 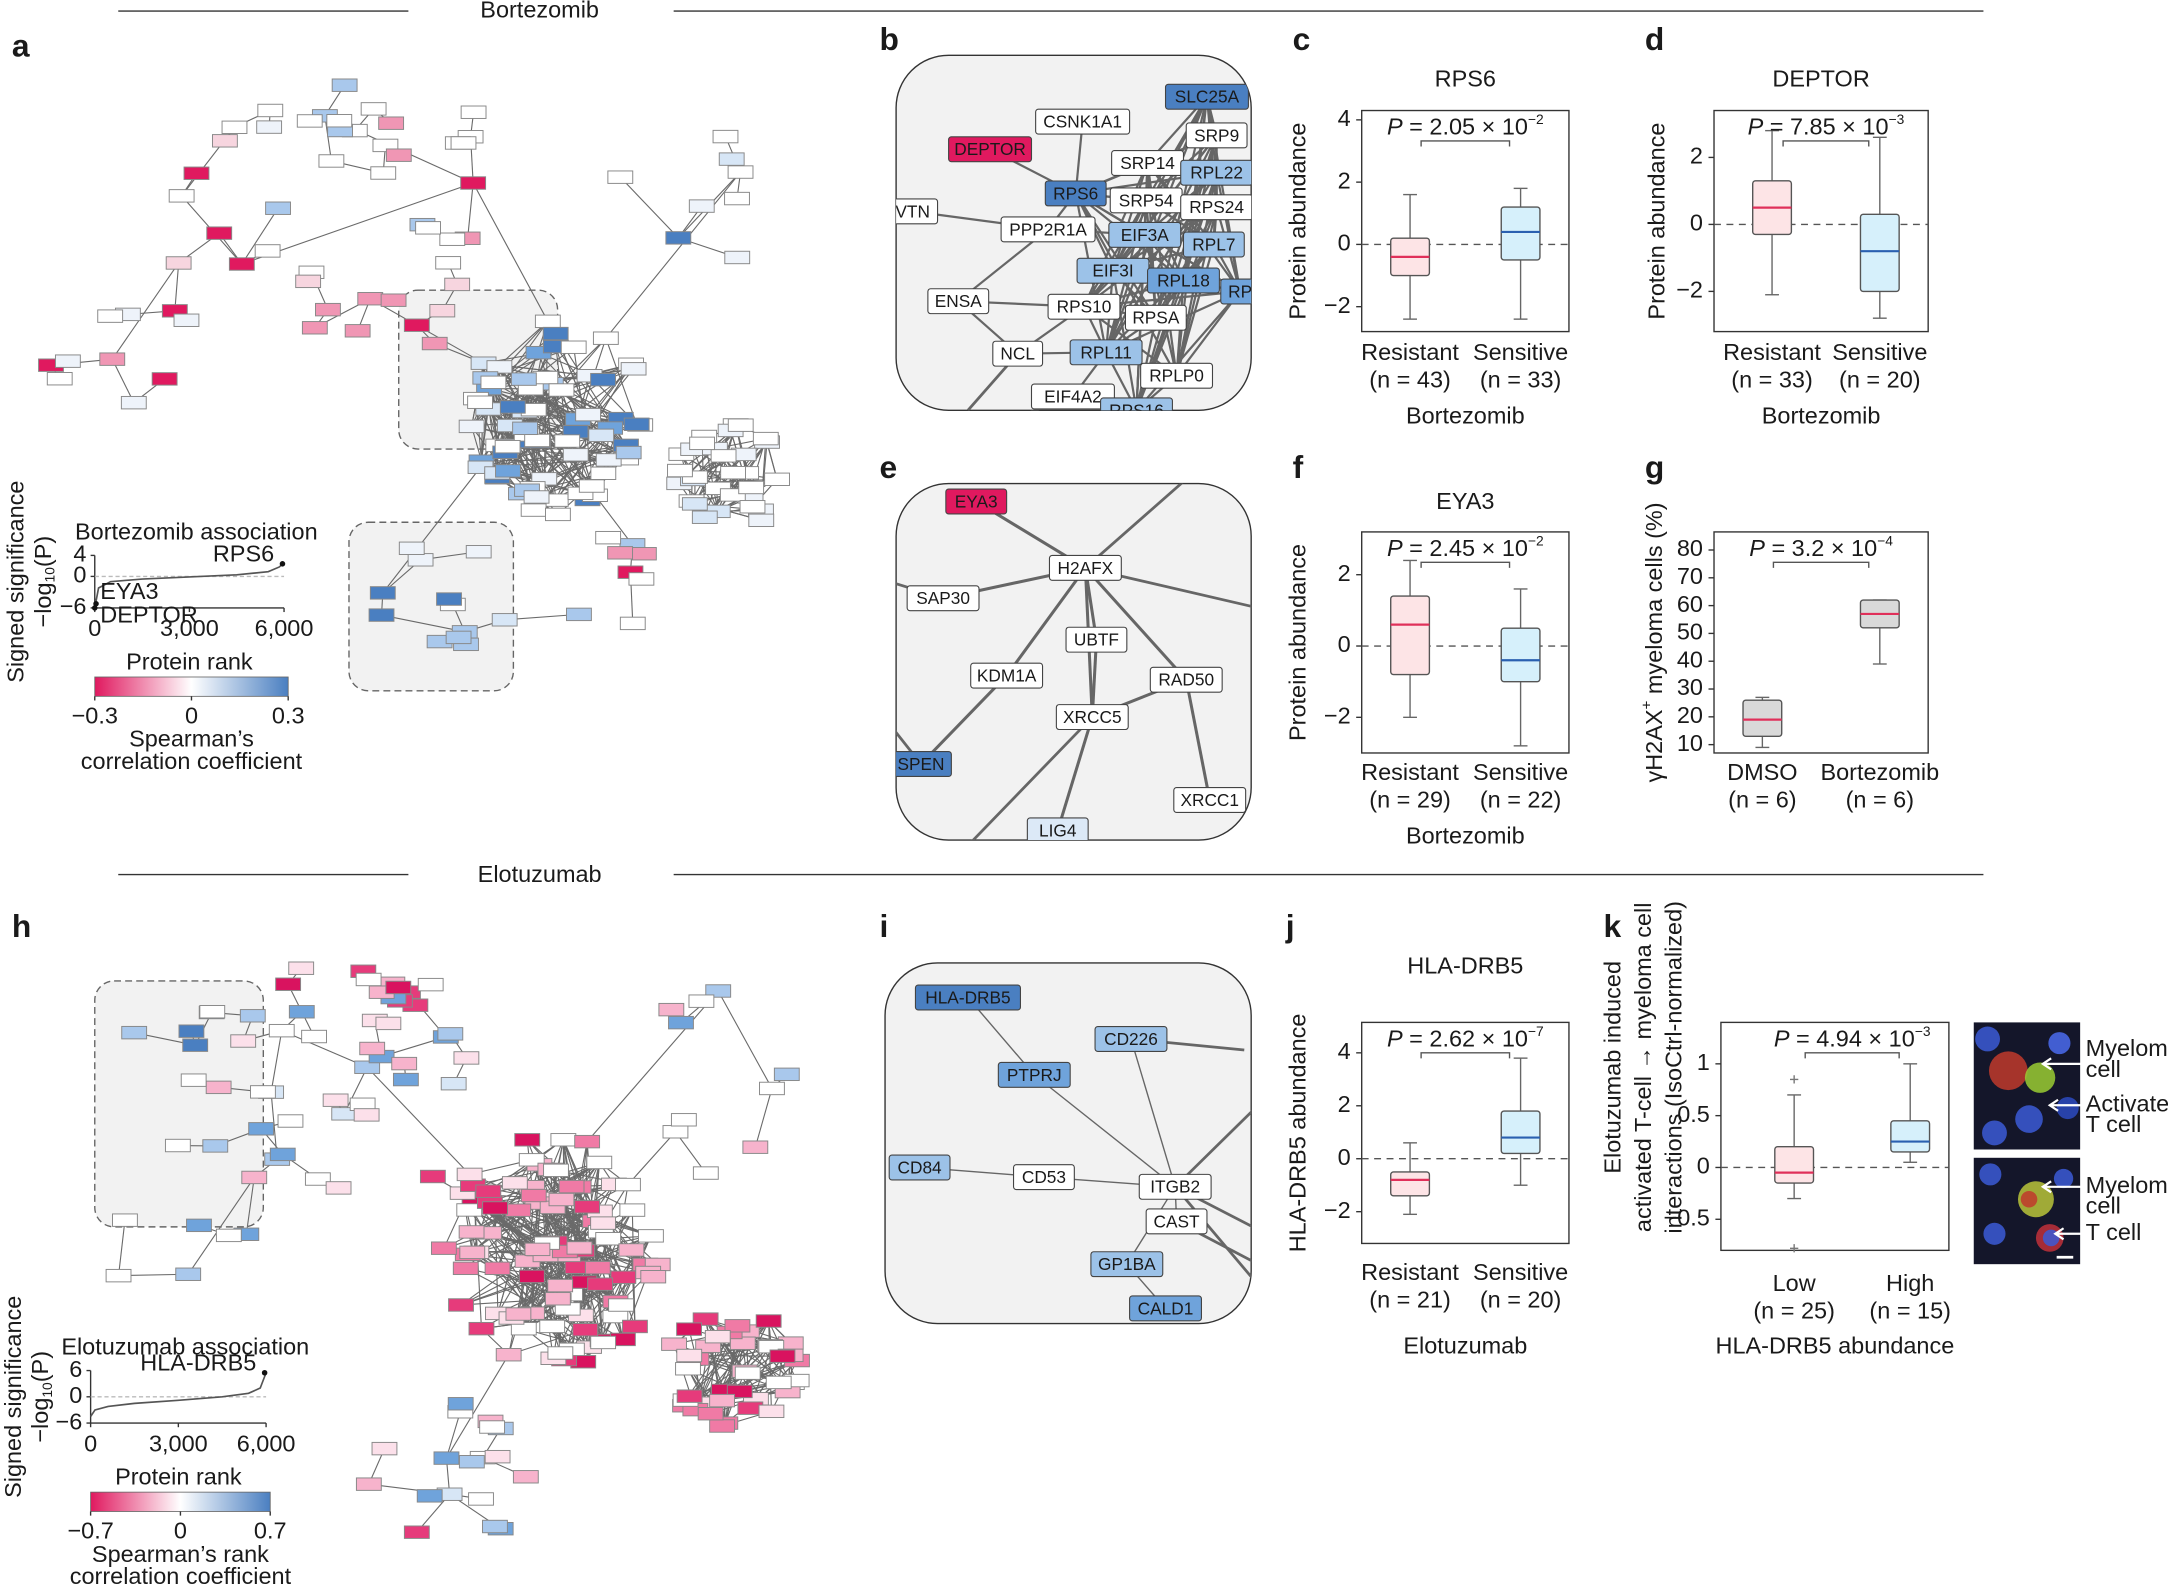 I want to click on panel-letter: b, so click(x=889, y=39).